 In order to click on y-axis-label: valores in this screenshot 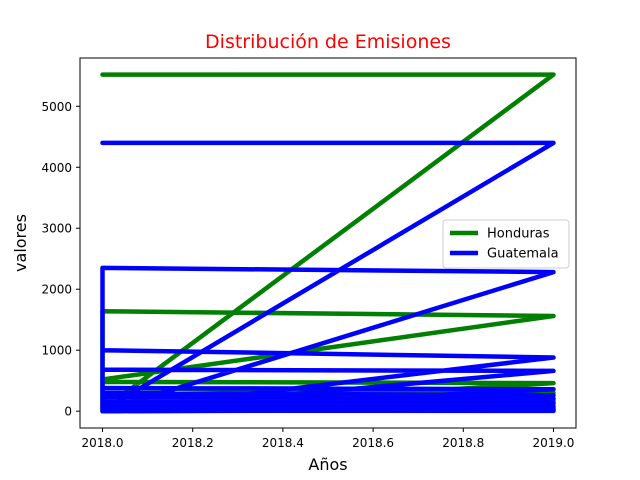, I will do `click(20, 243)`.